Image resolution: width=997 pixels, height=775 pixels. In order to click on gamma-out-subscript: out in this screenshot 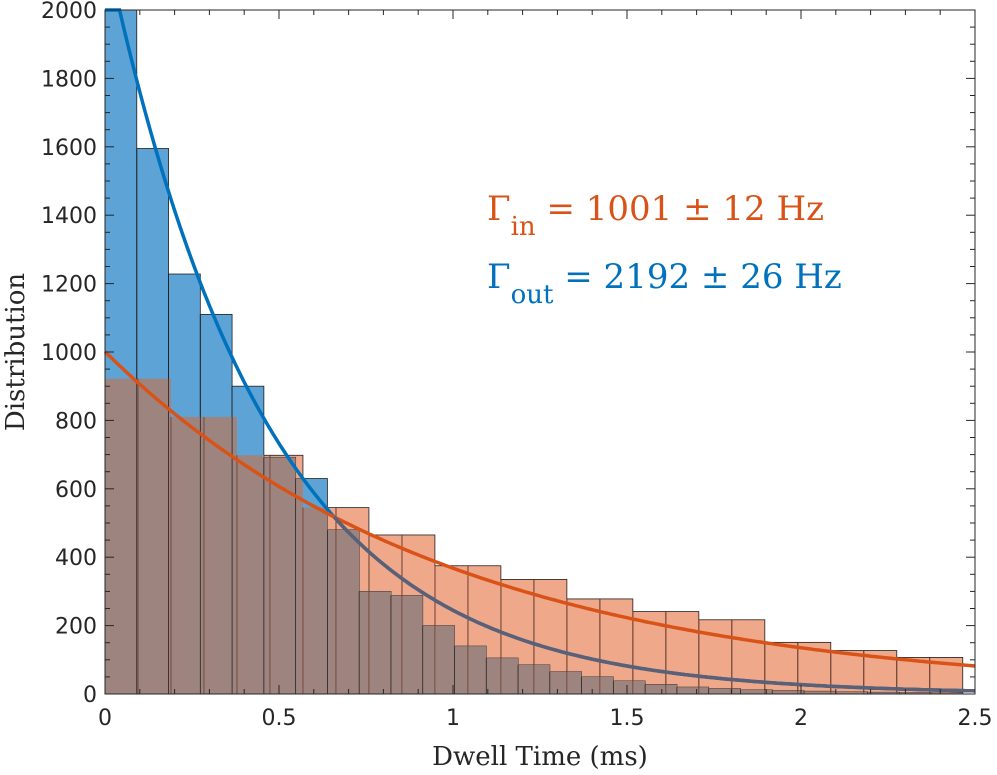, I will do `click(532, 295)`.